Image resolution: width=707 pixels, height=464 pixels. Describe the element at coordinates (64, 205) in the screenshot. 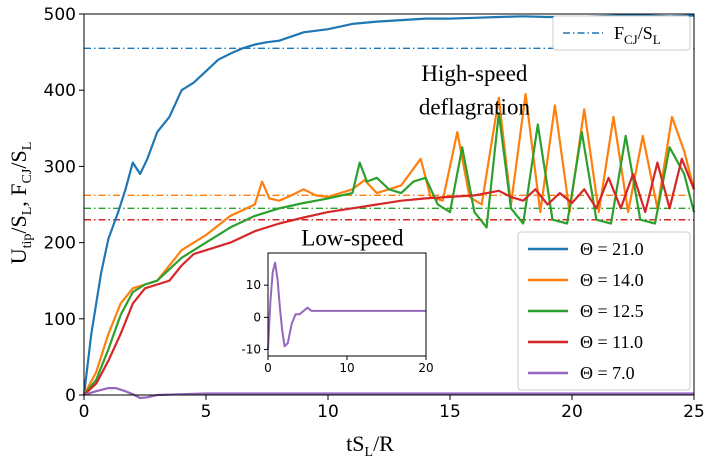

I see `y-axis: 0 100 200 300 400 500` at that location.